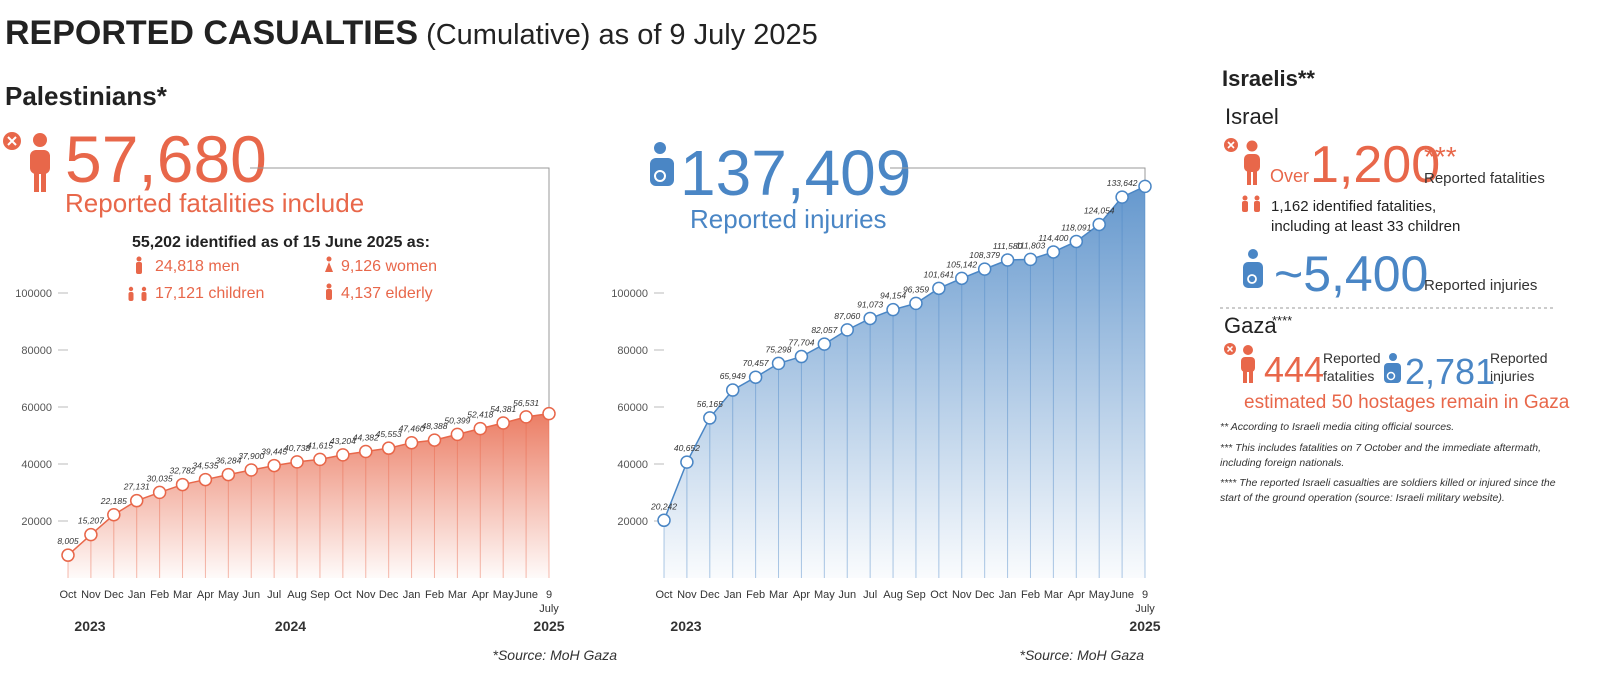 Image resolution: width=1612 pixels, height=684 pixels. I want to click on value-label: 124,054, so click(1099, 210).